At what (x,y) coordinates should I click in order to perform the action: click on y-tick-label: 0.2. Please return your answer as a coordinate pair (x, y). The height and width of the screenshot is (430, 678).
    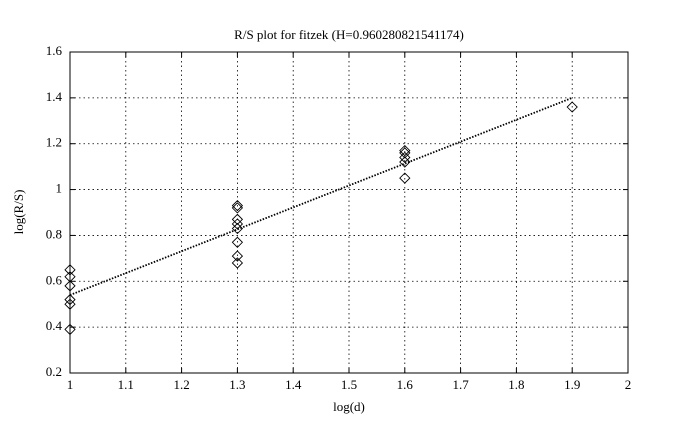
    Looking at the image, I should click on (54, 371).